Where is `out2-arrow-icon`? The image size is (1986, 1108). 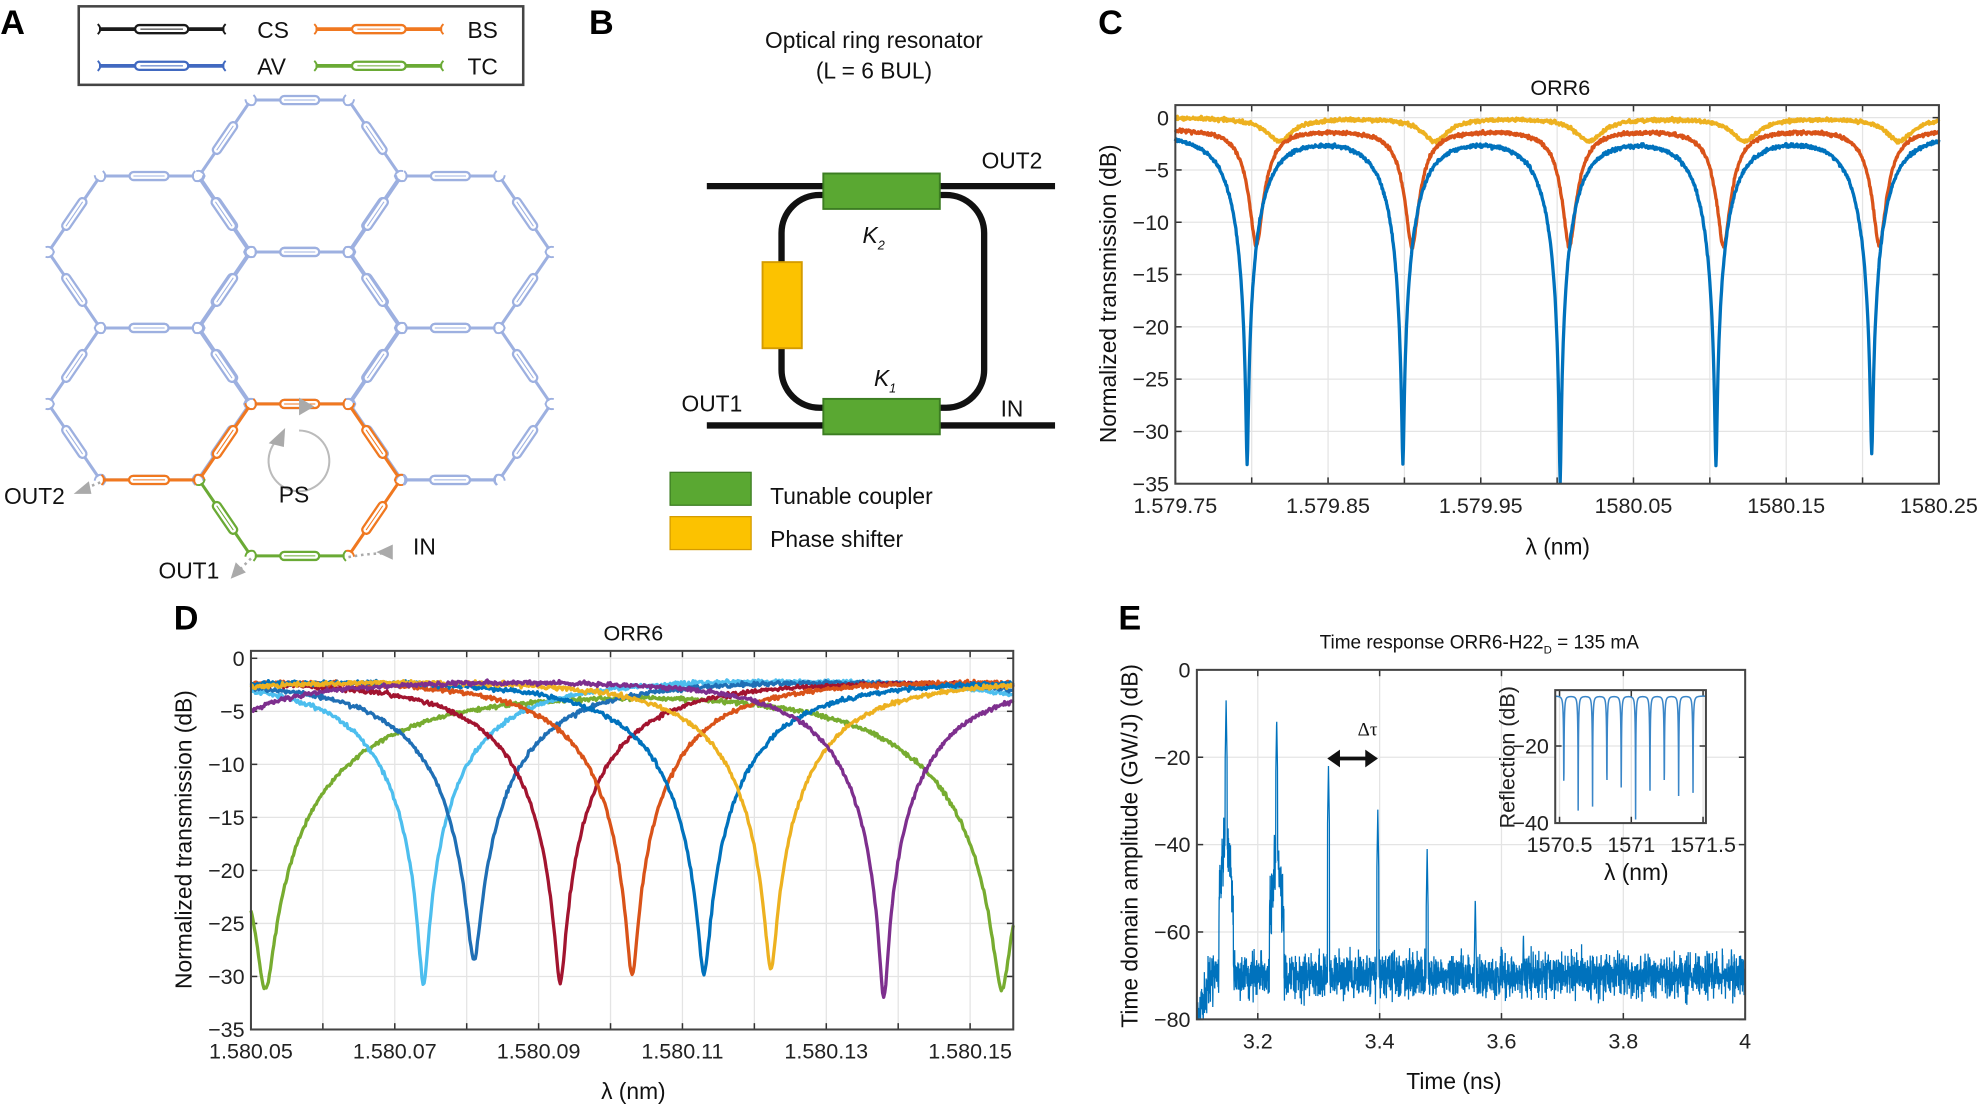 out2-arrow-icon is located at coordinates (82, 487).